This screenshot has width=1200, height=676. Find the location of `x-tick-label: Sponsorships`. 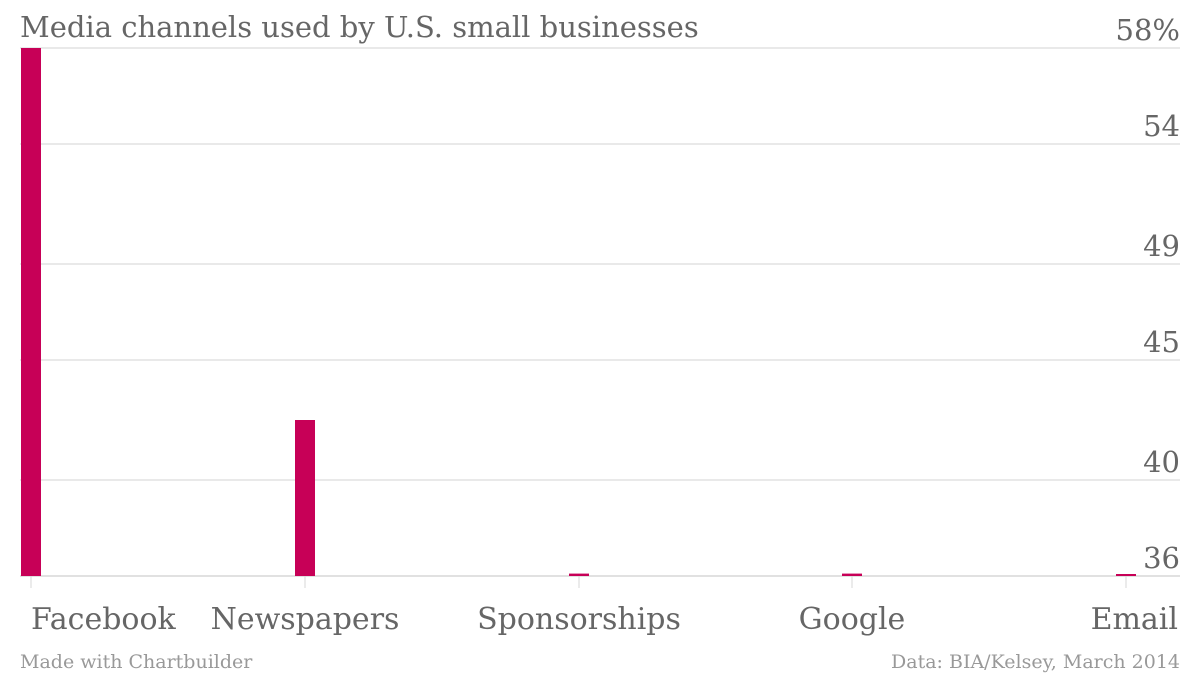

x-tick-label: Sponsorships is located at coordinates (579, 619).